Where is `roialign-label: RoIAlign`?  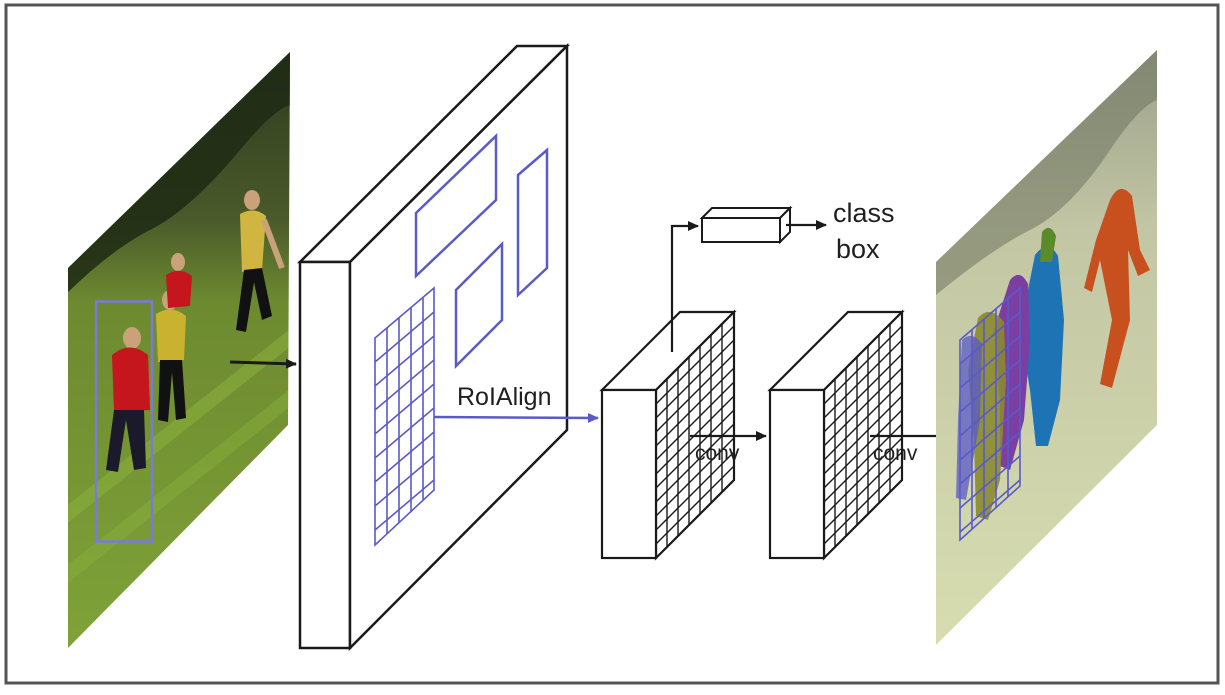 roialign-label: RoIAlign is located at coordinates (504, 397).